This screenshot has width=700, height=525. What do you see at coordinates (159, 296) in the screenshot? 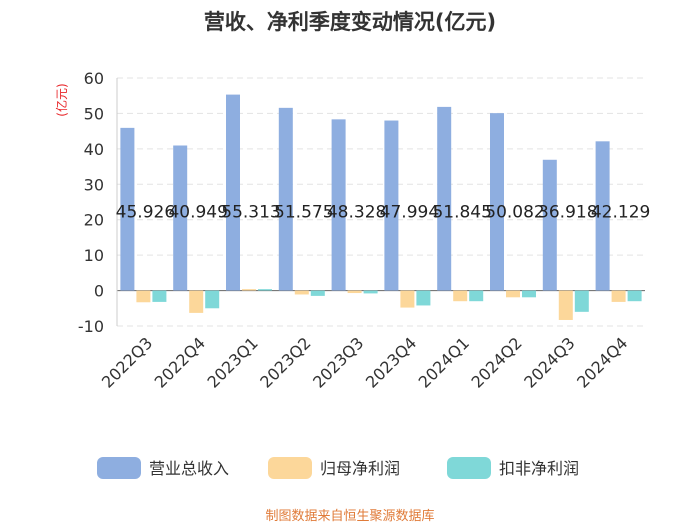
I see `bar-series-3-2022Q3` at bounding box center [159, 296].